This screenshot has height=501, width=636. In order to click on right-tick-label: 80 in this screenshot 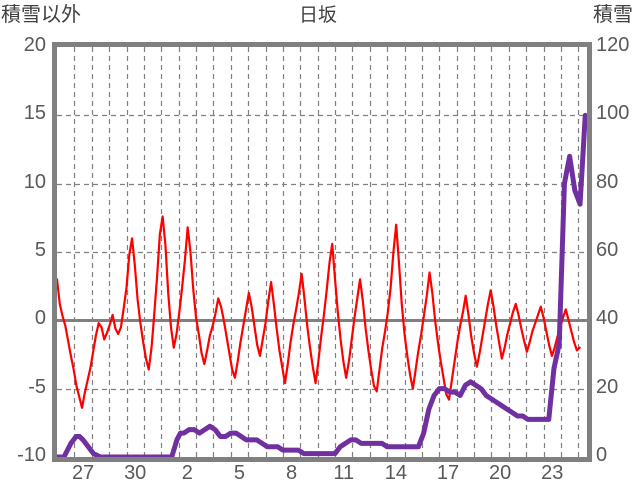, I will do `click(607, 181)`.